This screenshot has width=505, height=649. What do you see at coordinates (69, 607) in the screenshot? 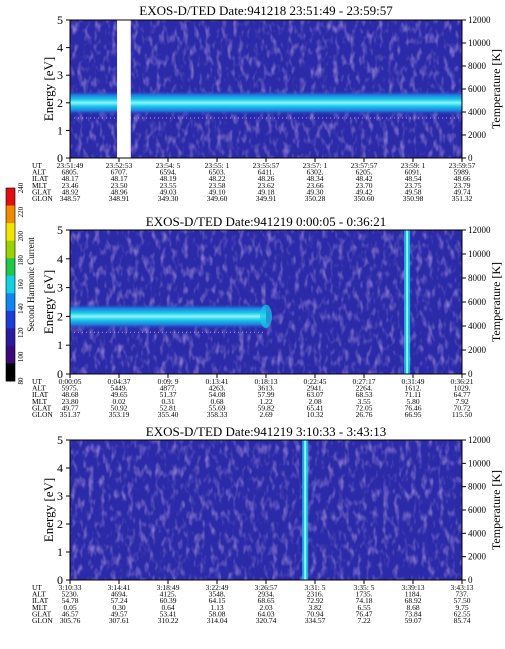
I see `orbit-cell: 0.05` at bounding box center [69, 607].